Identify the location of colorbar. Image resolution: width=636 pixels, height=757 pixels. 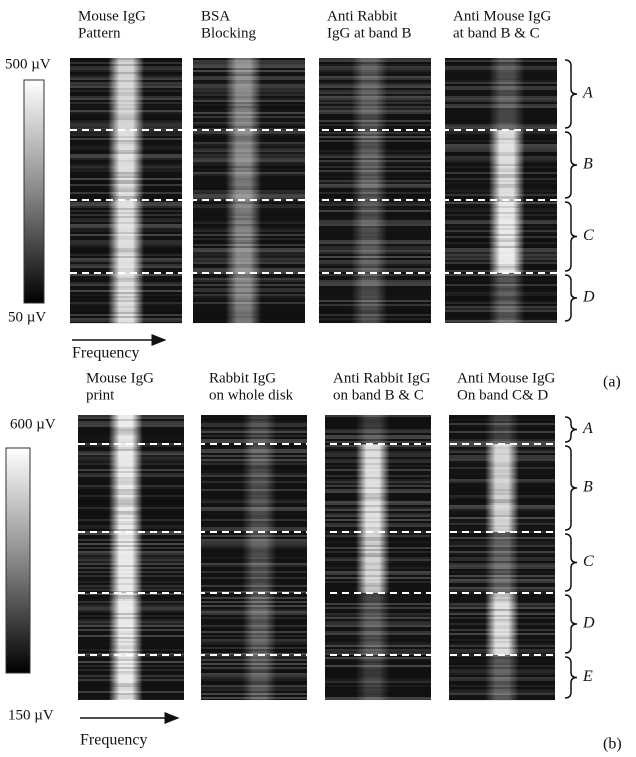
(34, 191).